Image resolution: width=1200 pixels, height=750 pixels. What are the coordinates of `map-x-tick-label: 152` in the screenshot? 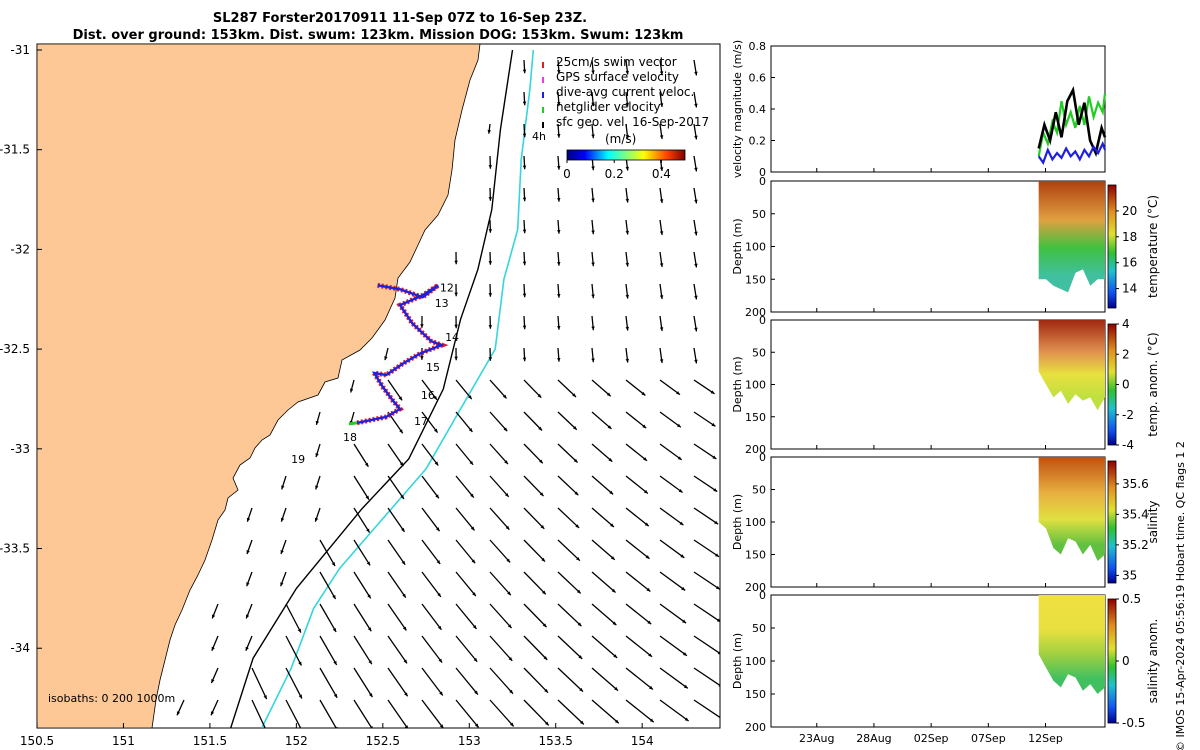 It's located at (296, 741).